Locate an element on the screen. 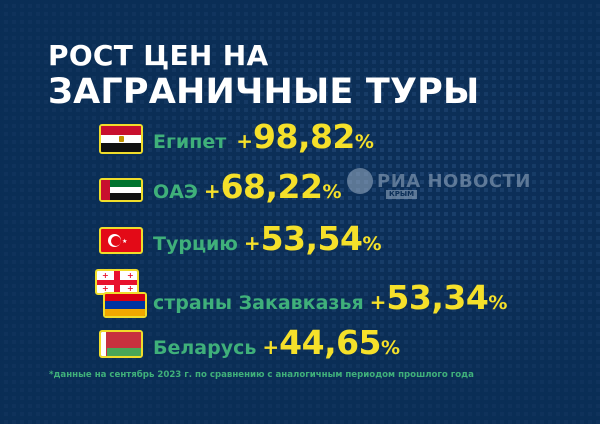 Image resolution: width=600 pixels, height=424 pixels. page-title: РОСТ ЦЕН НА ЗАГРАНИЧНЫЕ ТУРЫ is located at coordinates (264, 76).